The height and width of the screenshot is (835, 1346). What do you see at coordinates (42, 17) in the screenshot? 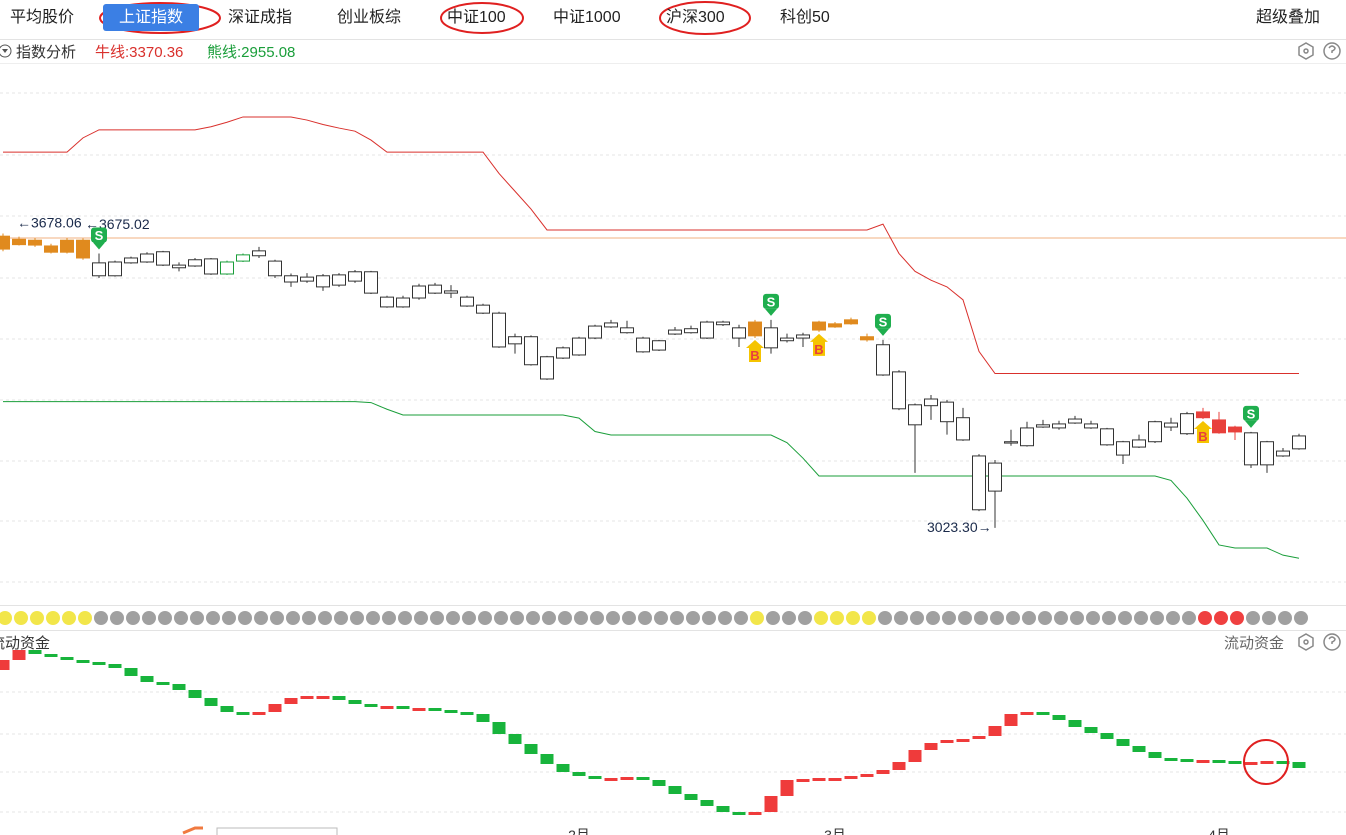
I see `tab: 平均股价` at bounding box center [42, 17].